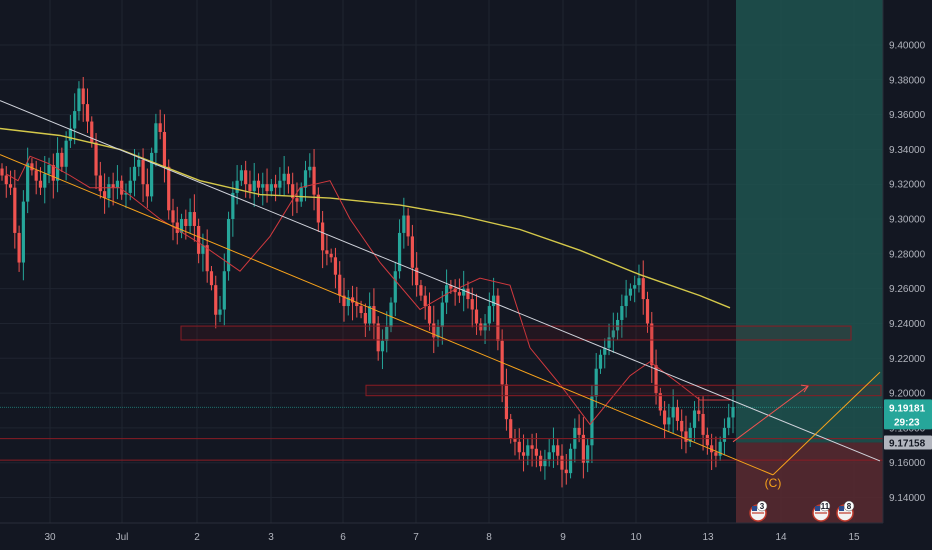 This screenshot has width=932, height=550. I want to click on price-tick-label: 9.32000, so click(907, 185).